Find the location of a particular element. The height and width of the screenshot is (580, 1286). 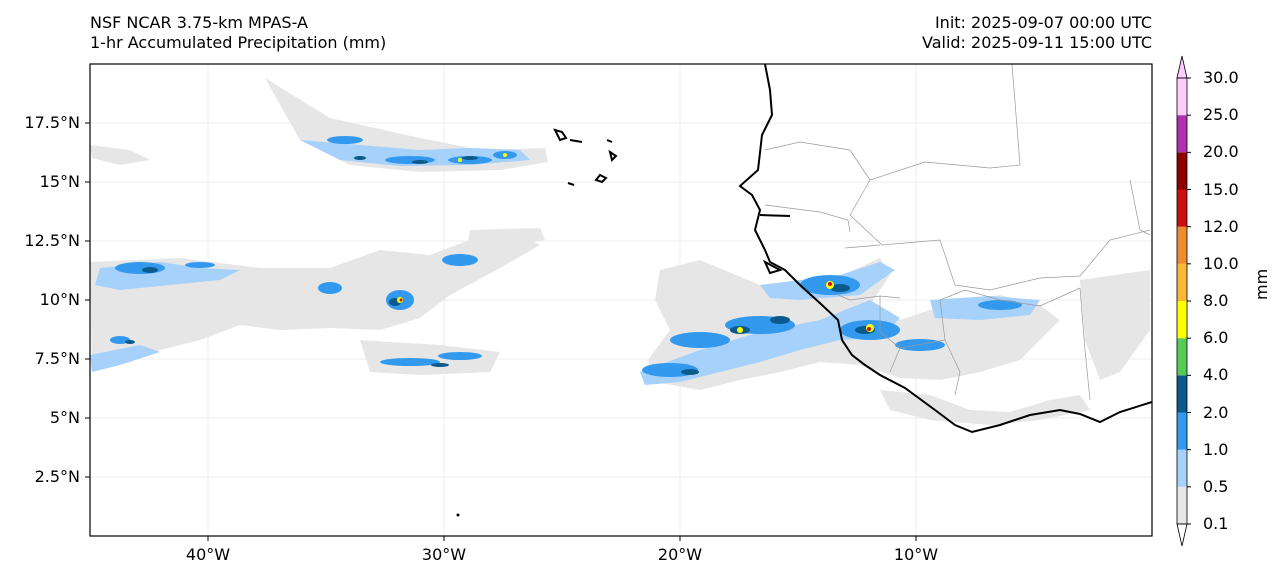

island-marker is located at coordinates (458, 515).